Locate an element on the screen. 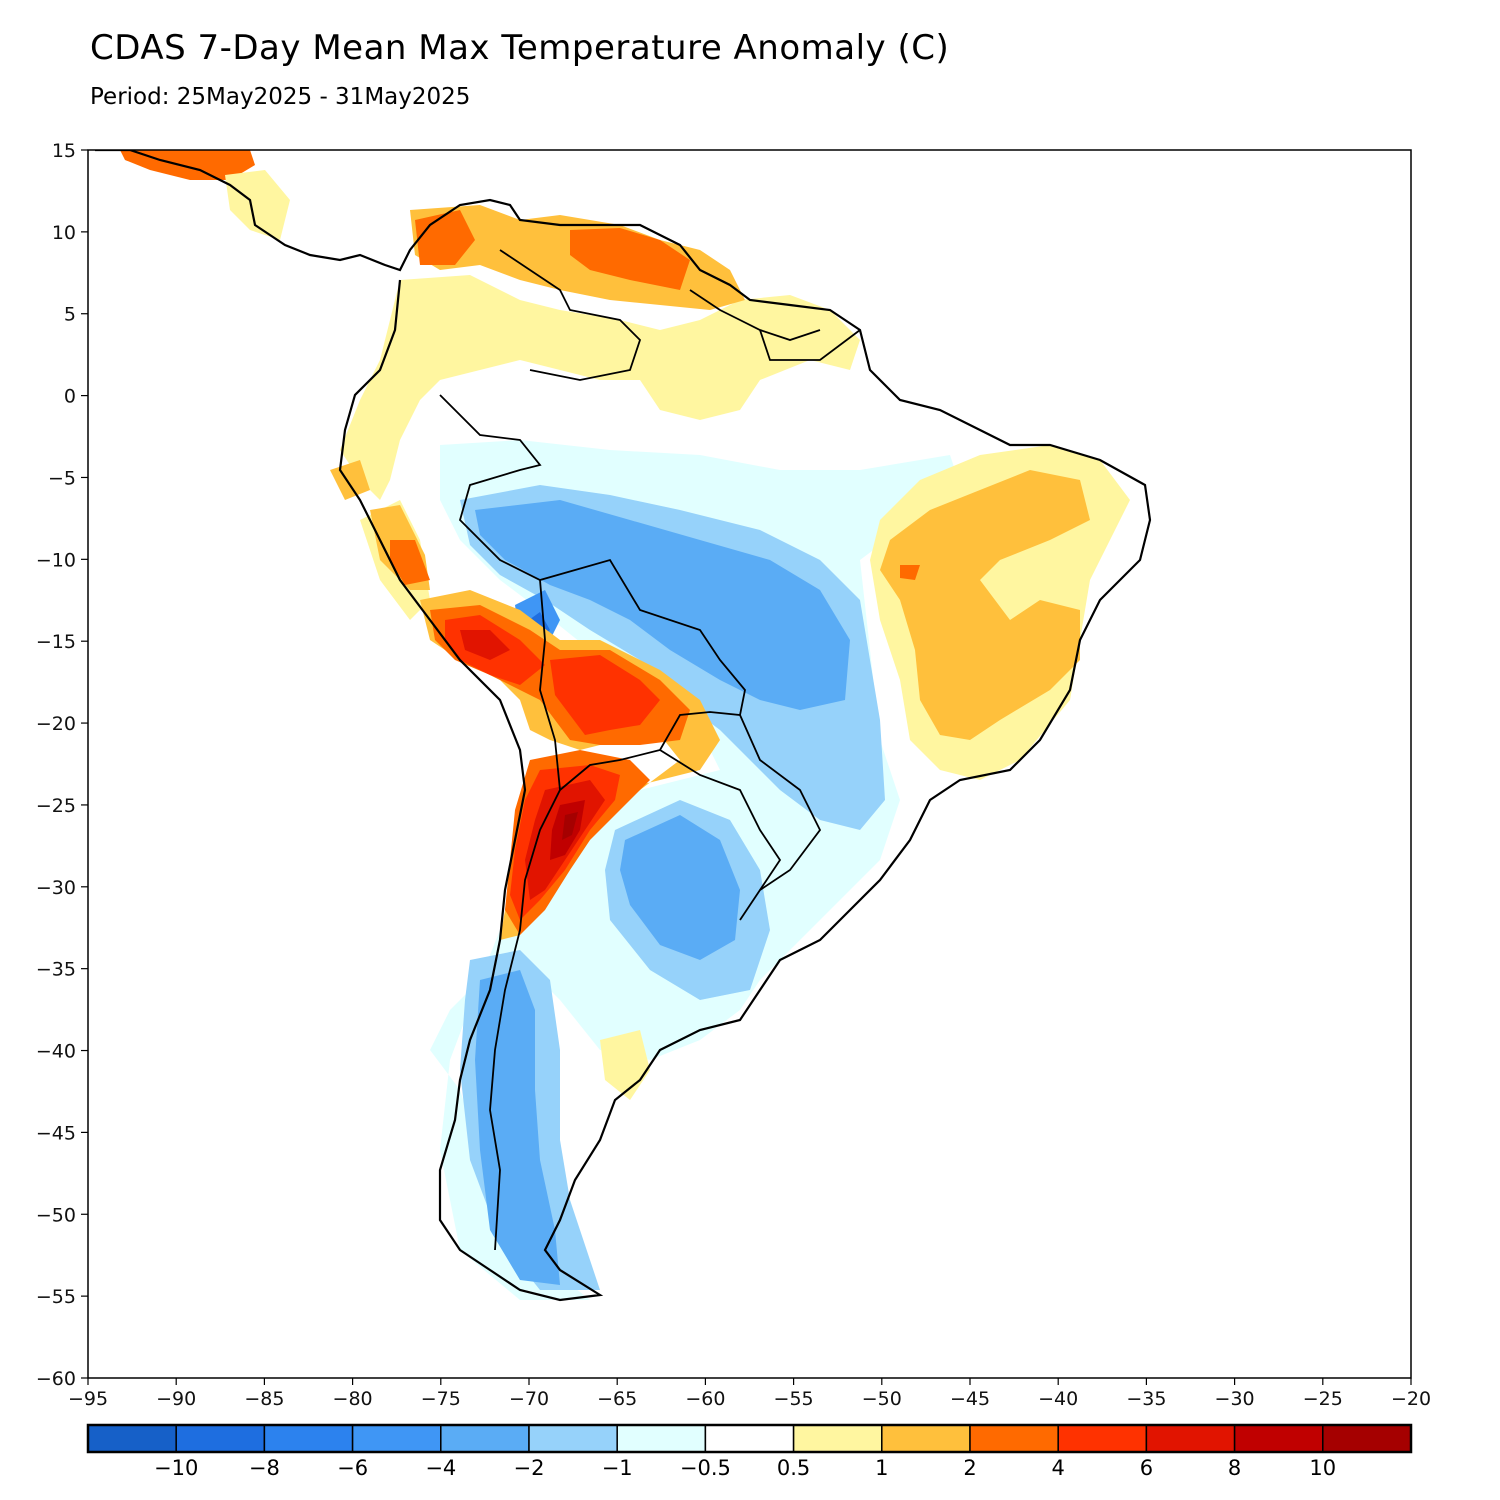 The width and height of the screenshot is (1500, 1500). colorbar-label: −8 is located at coordinates (264, 1468).